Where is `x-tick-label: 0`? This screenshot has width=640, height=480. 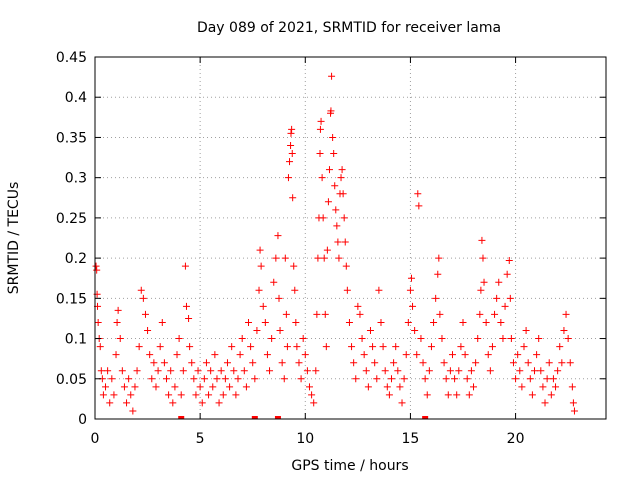 x-tick-label: 0 is located at coordinates (95, 439).